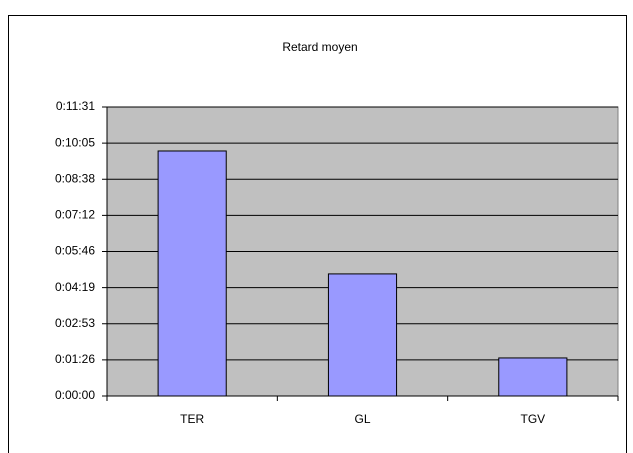  I want to click on x-tick-label: GL, so click(362, 419).